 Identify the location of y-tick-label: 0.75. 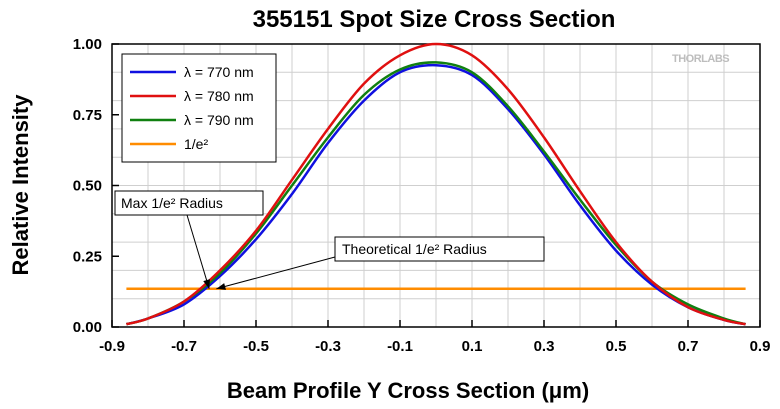
(87, 115).